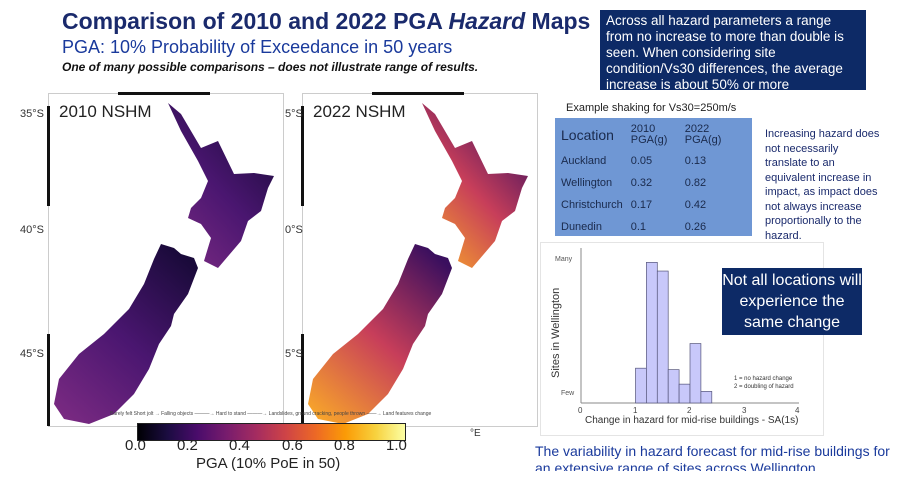 The height and width of the screenshot is (478, 898). I want to click on x-tick: 1, so click(635, 410).